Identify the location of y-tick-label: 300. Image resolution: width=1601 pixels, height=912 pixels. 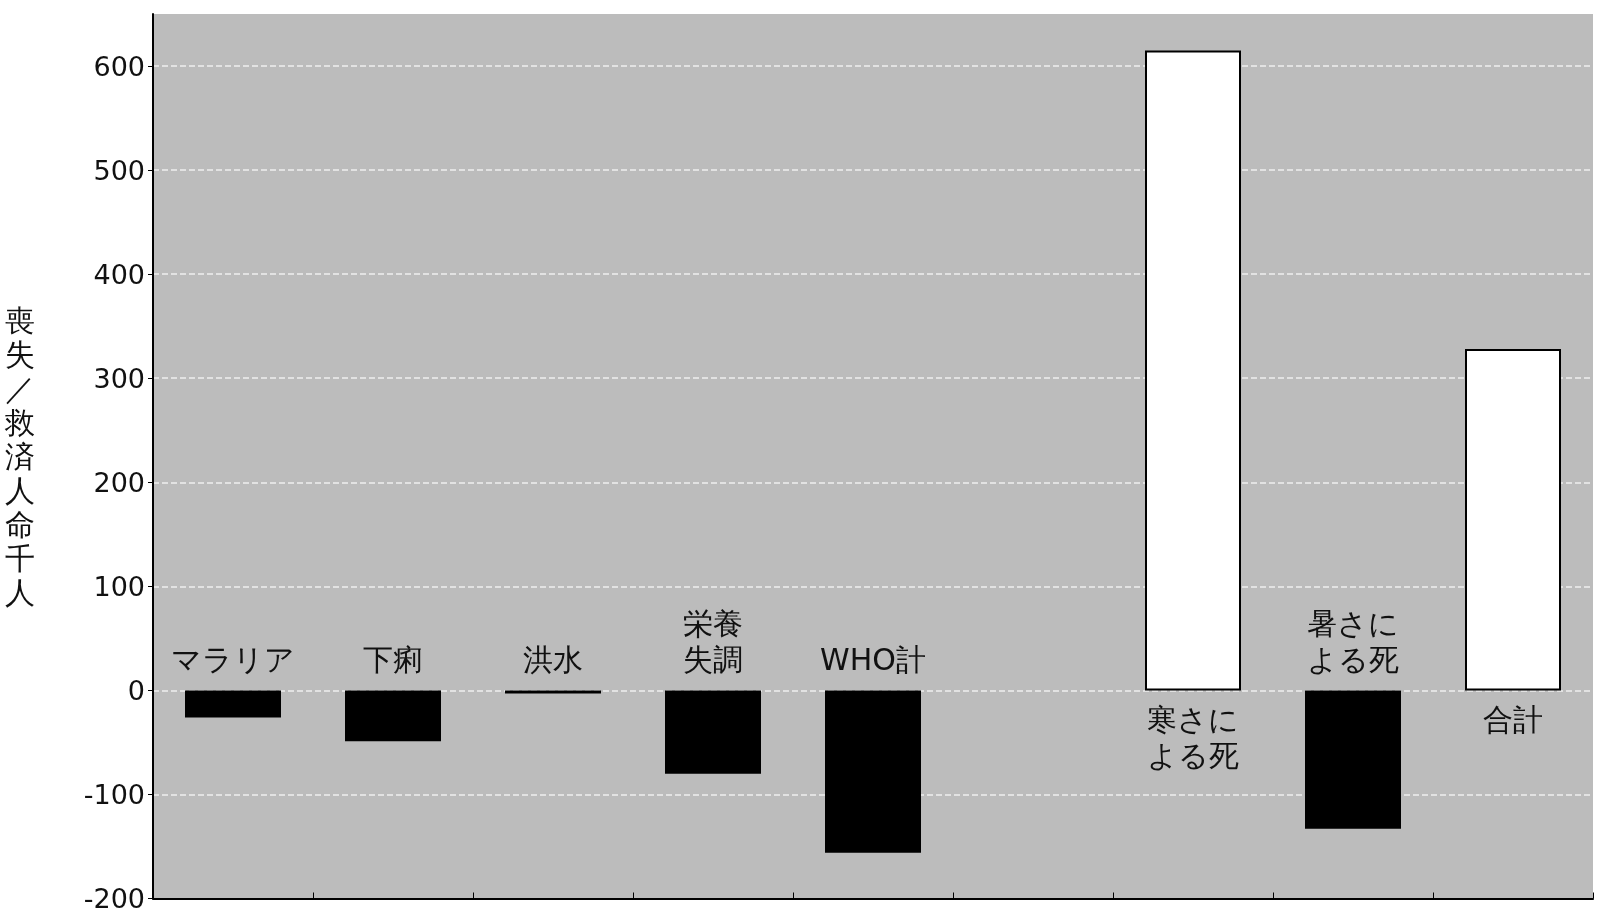
(119, 378).